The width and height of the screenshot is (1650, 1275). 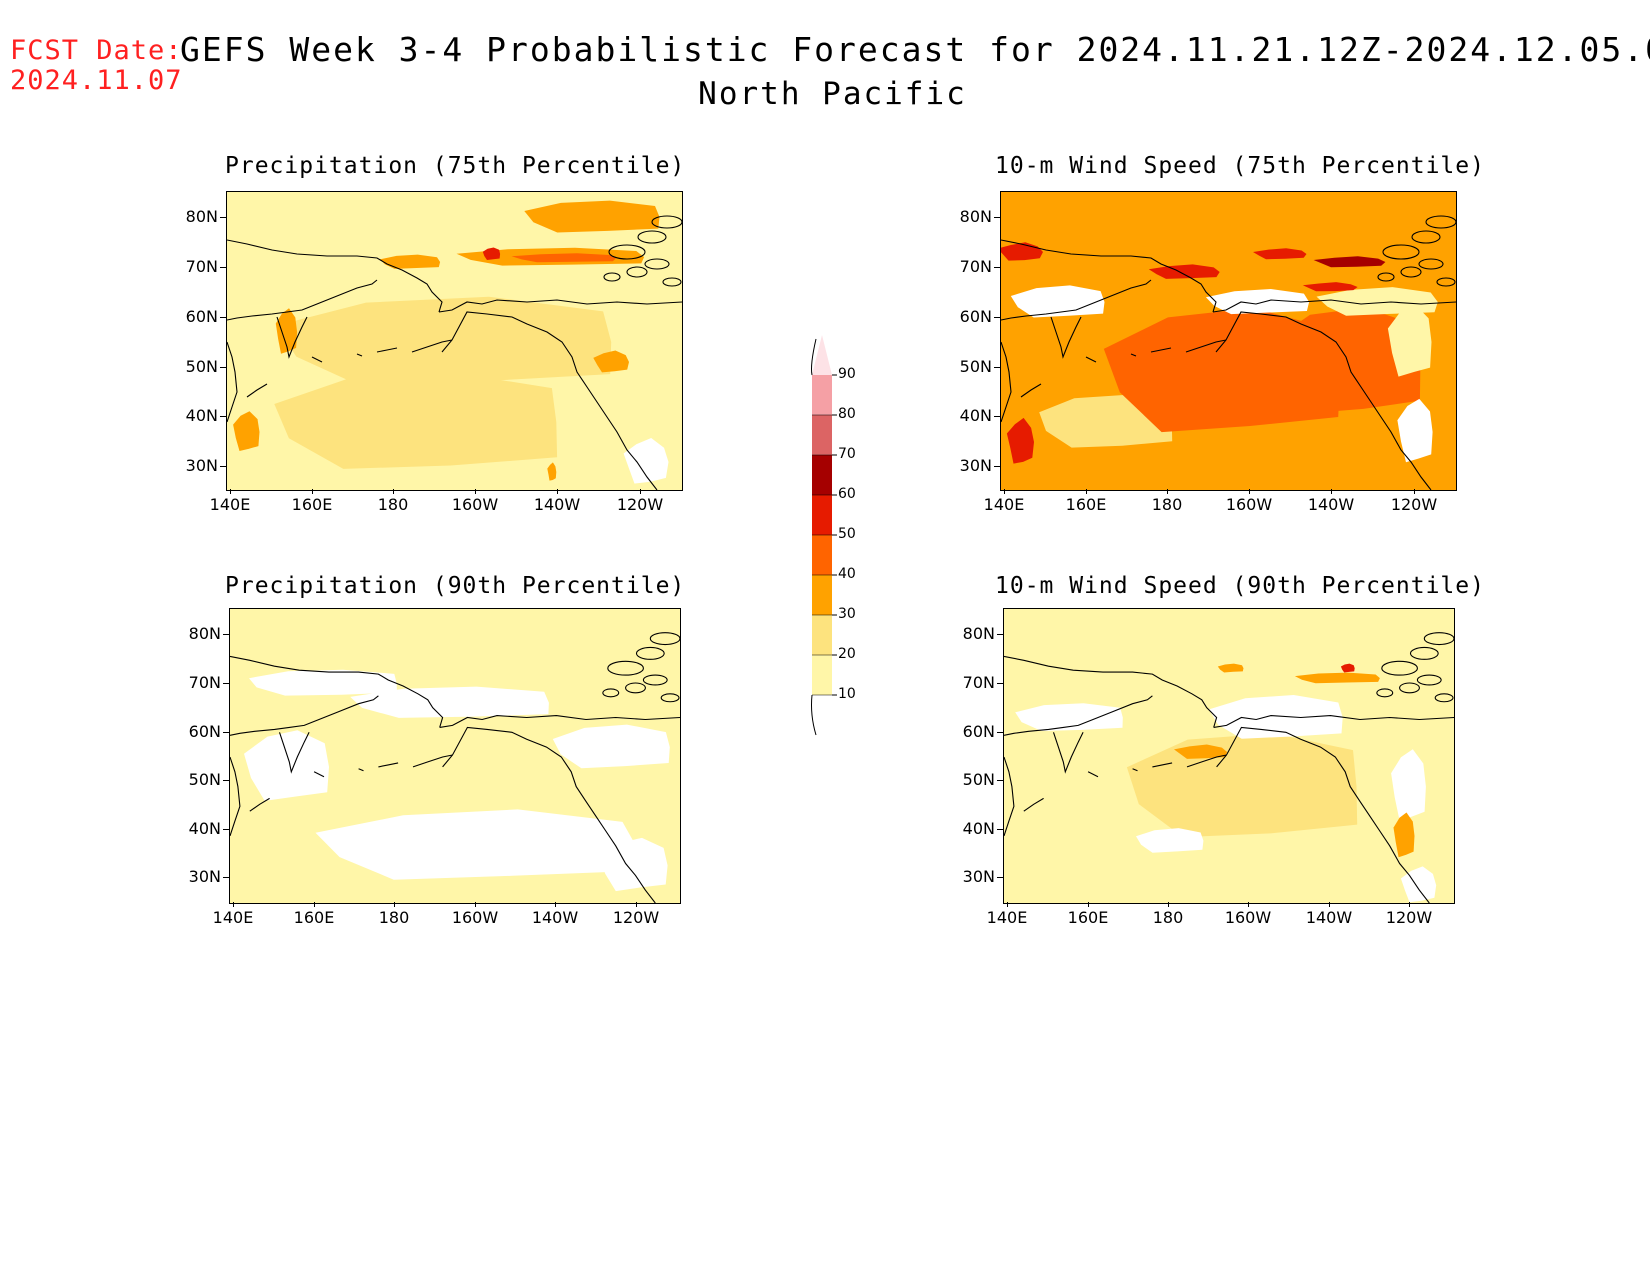 What do you see at coordinates (96, 50) in the screenshot?
I see `forecast-date-label: FCST Date:` at bounding box center [96, 50].